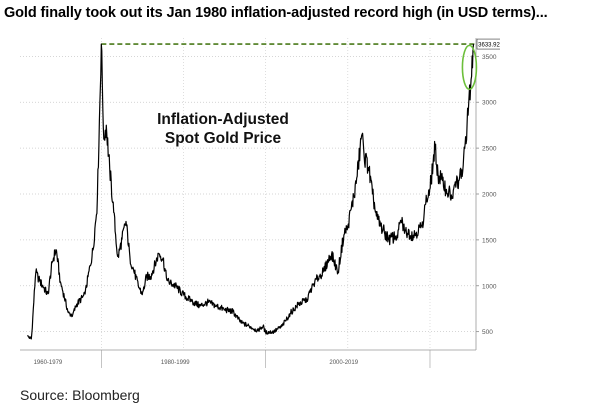 This screenshot has height=403, width=600. Describe the element at coordinates (343, 363) in the screenshot. I see `x-period-label: 2000-2019` at that location.